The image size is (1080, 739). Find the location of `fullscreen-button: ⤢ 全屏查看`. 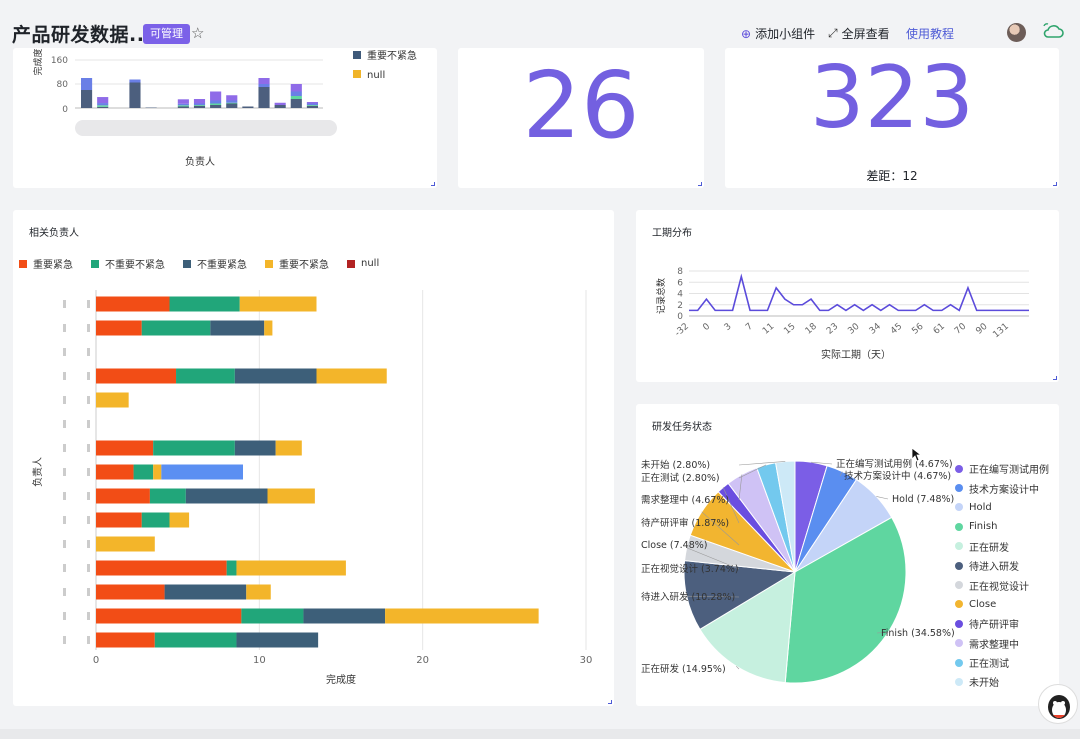

fullscreen-button: ⤢ 全屏查看 is located at coordinates (859, 33).